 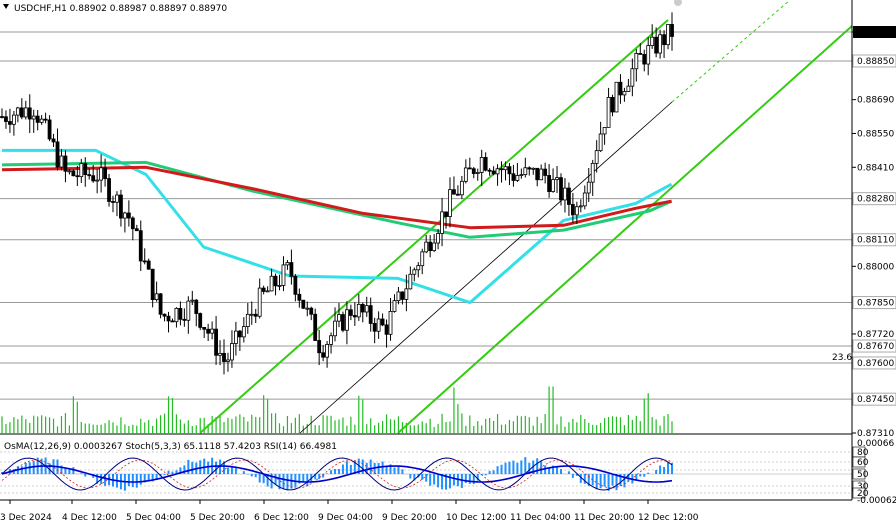 What do you see at coordinates (863, 463) in the screenshot?
I see `indicator-label-2: 60` at bounding box center [863, 463].